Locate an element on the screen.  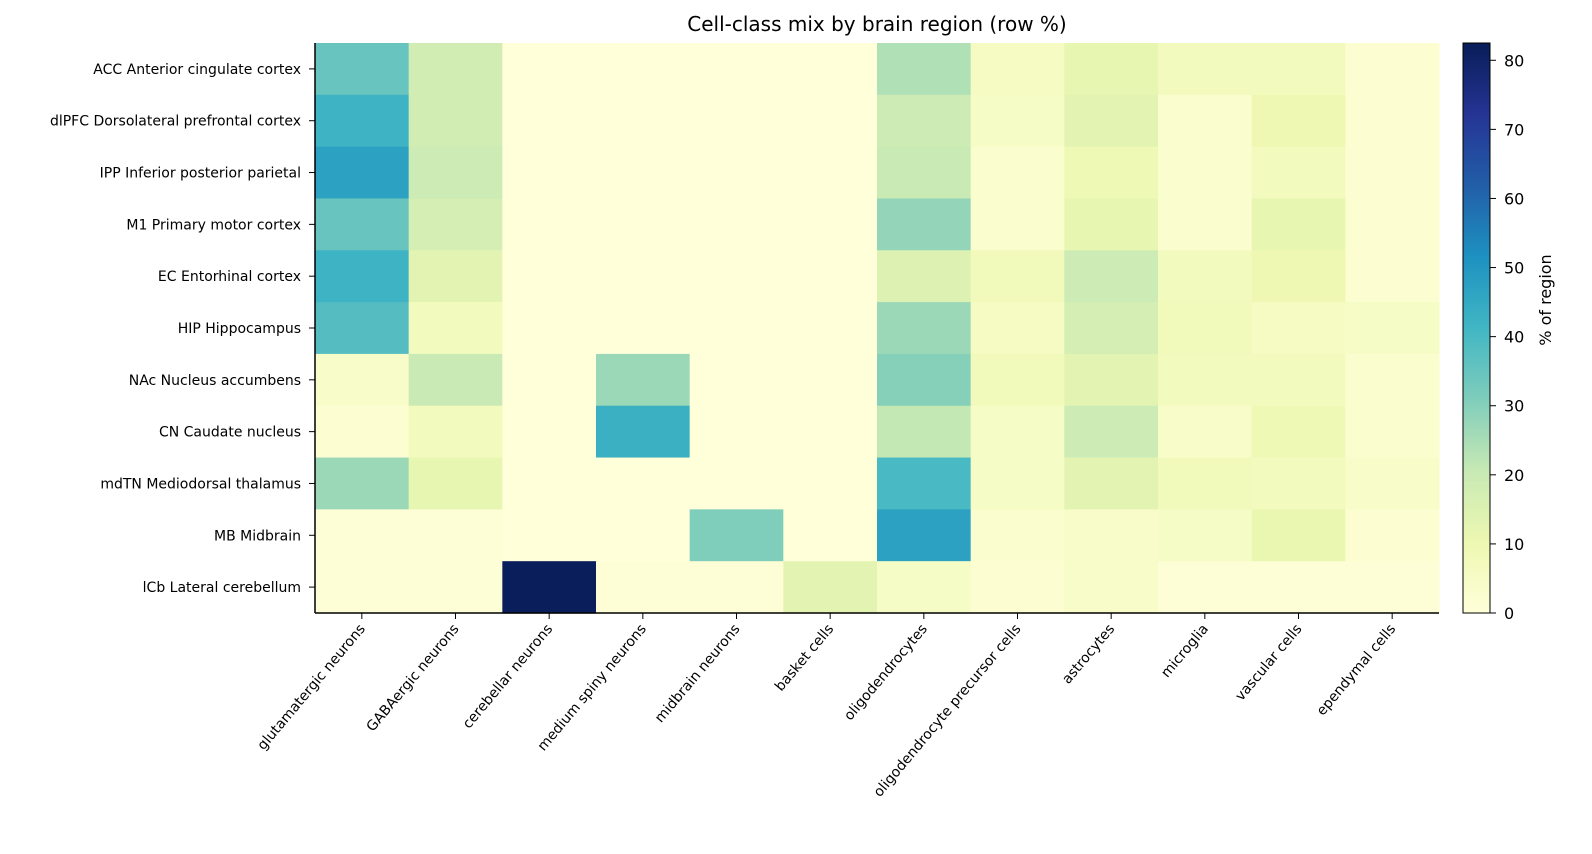
colorbar-tick-label: 80 is located at coordinates (1514, 60).